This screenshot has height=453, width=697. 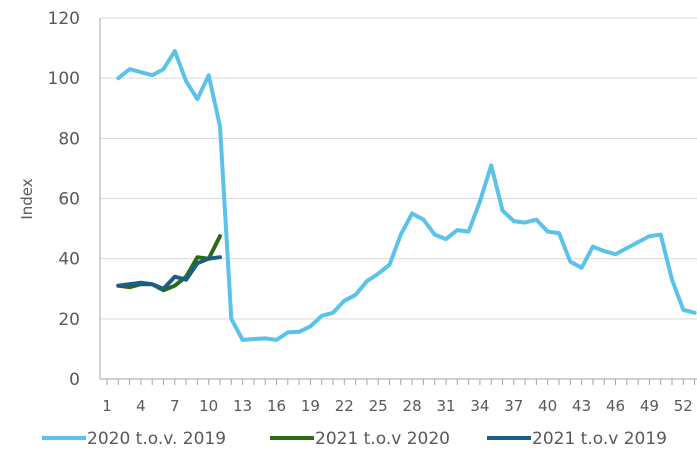 What do you see at coordinates (378, 406) in the screenshot?
I see `x-tick-label: 25` at bounding box center [378, 406].